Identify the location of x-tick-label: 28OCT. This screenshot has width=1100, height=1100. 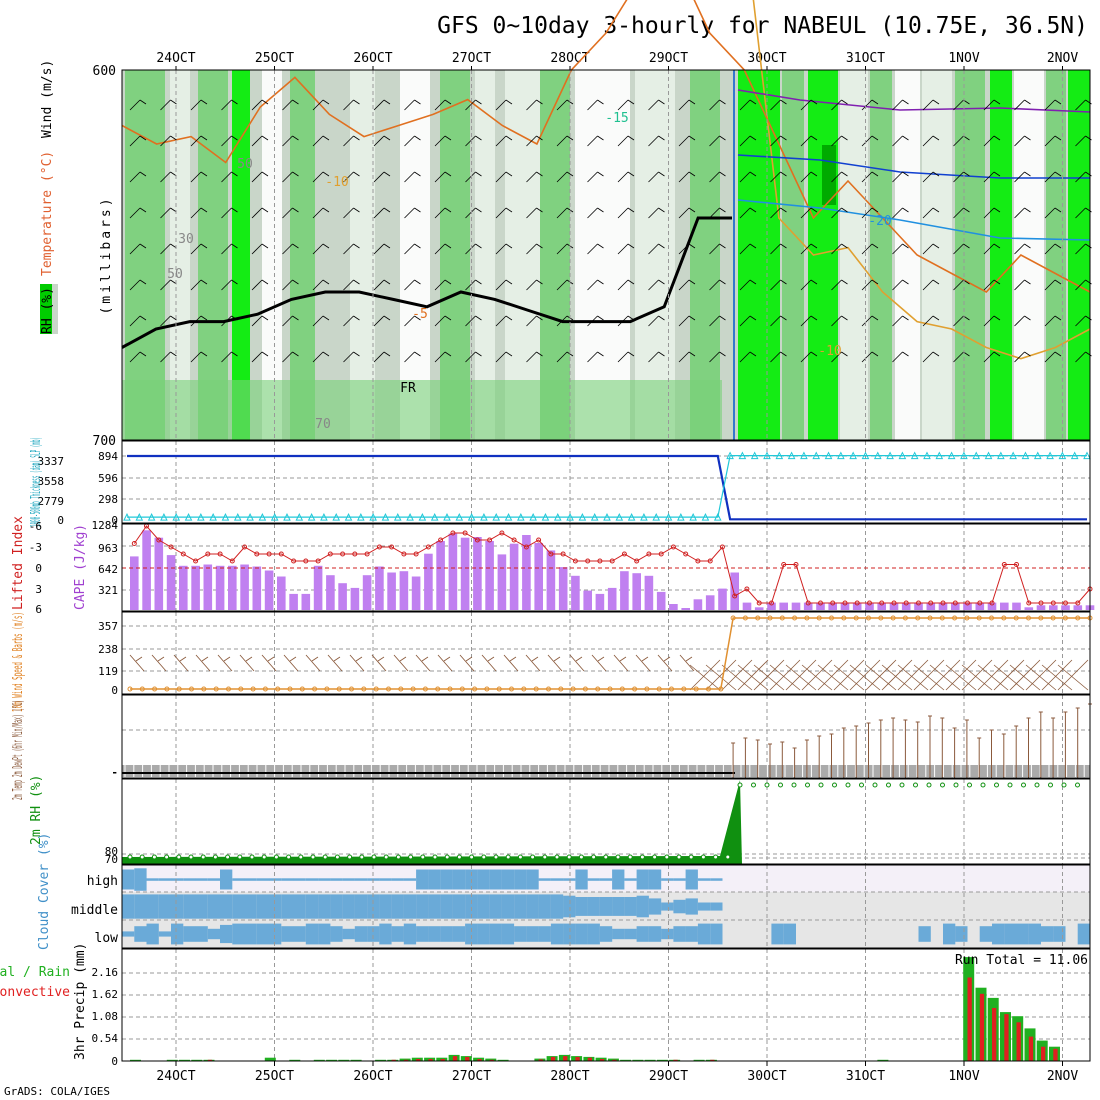
(569, 1076).